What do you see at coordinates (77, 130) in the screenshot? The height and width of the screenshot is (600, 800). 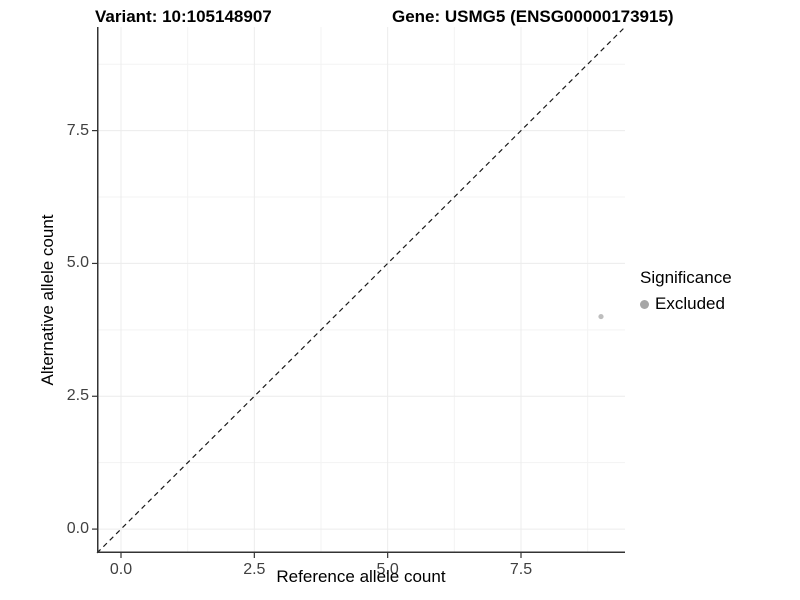 I see `y-tick-label: 7.5` at bounding box center [77, 130].